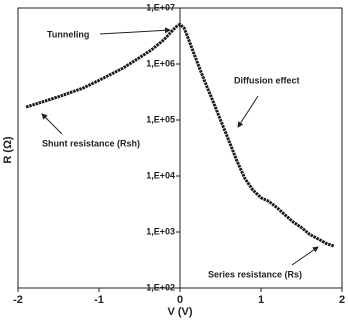 Image resolution: width=348 pixels, height=326 pixels. What do you see at coordinates (255, 274) in the screenshot?
I see `annotation: Series resistance (Rs)` at bounding box center [255, 274].